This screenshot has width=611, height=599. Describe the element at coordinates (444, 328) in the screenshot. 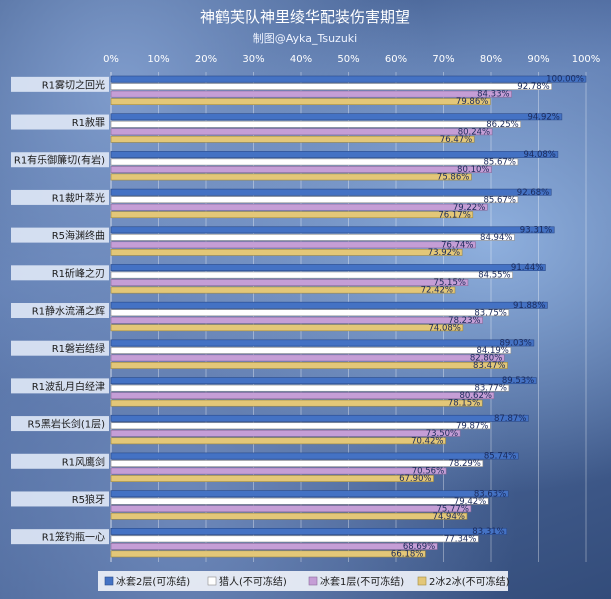

I see `data-label: 74.08%` at that location.